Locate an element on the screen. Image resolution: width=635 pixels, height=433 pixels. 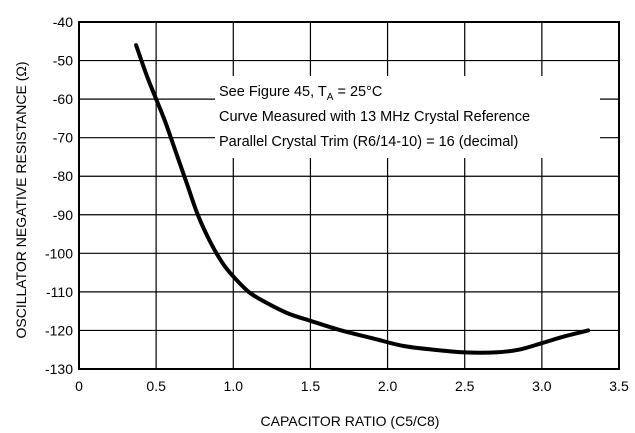
y-tick-label: -130 is located at coordinates (59, 369).